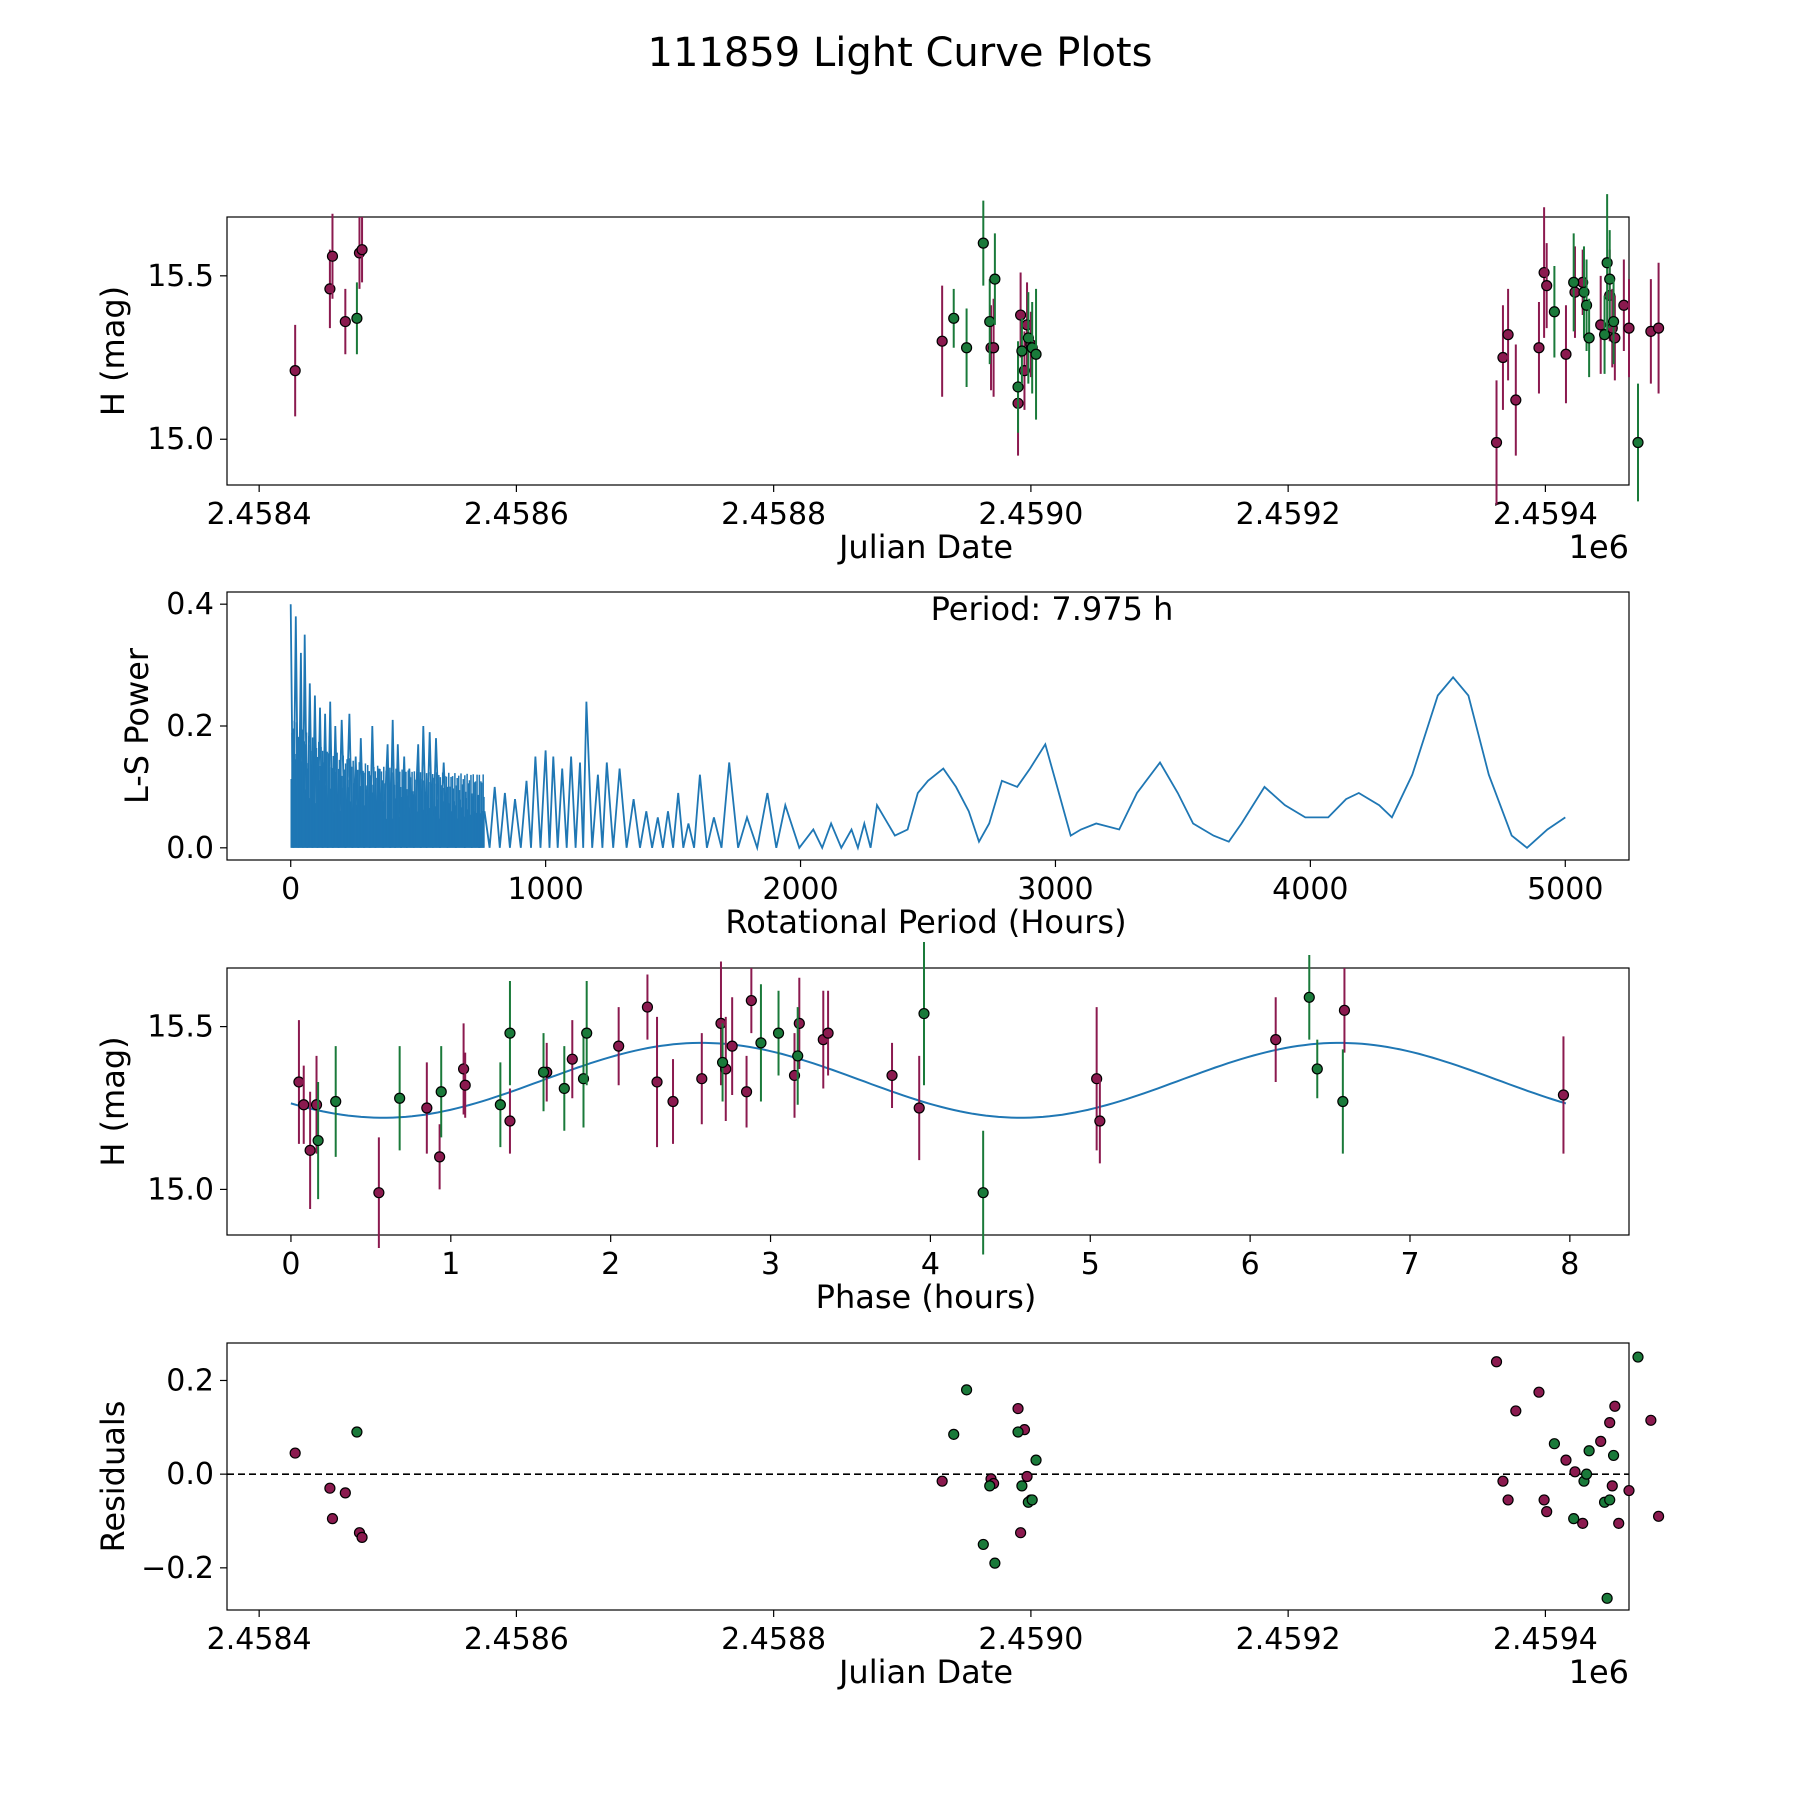 This screenshot has height=1800, width=1800. I want to click on periodogram-ytick-label: 0.0, so click(190, 848).